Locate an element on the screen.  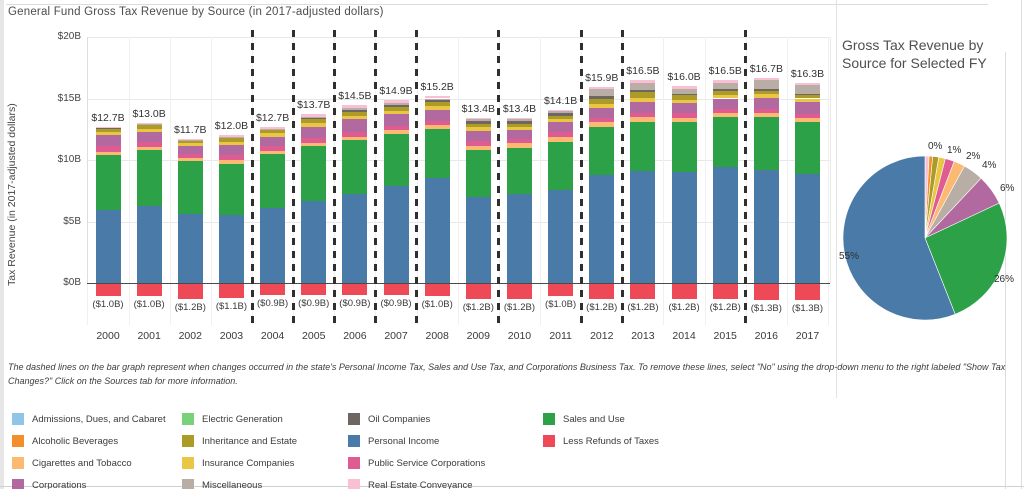
bar-2004-insurance is located at coordinates (273, 134).